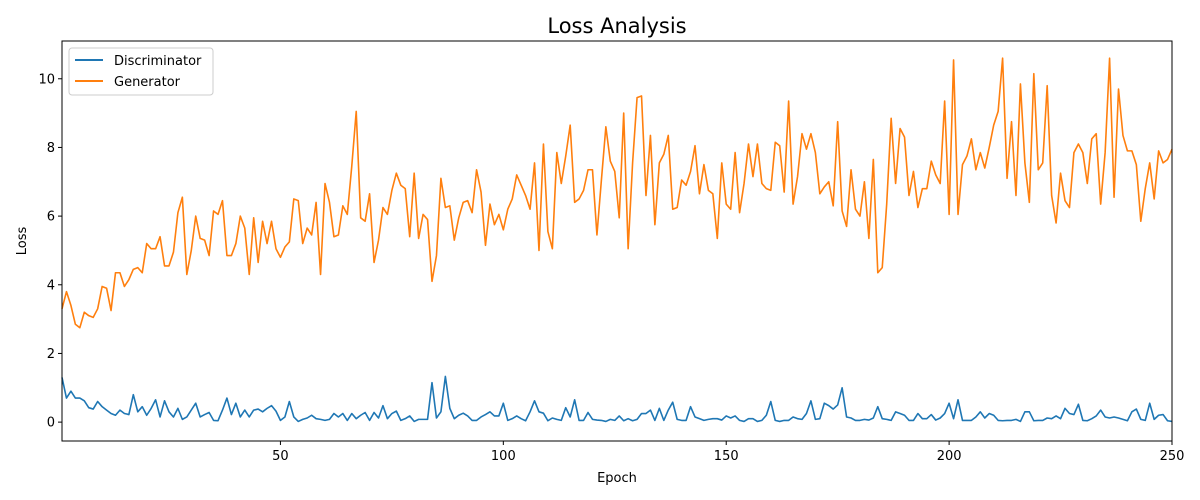 This screenshot has width=1200, height=500. I want to click on series-line-discriminator, so click(617, 399).